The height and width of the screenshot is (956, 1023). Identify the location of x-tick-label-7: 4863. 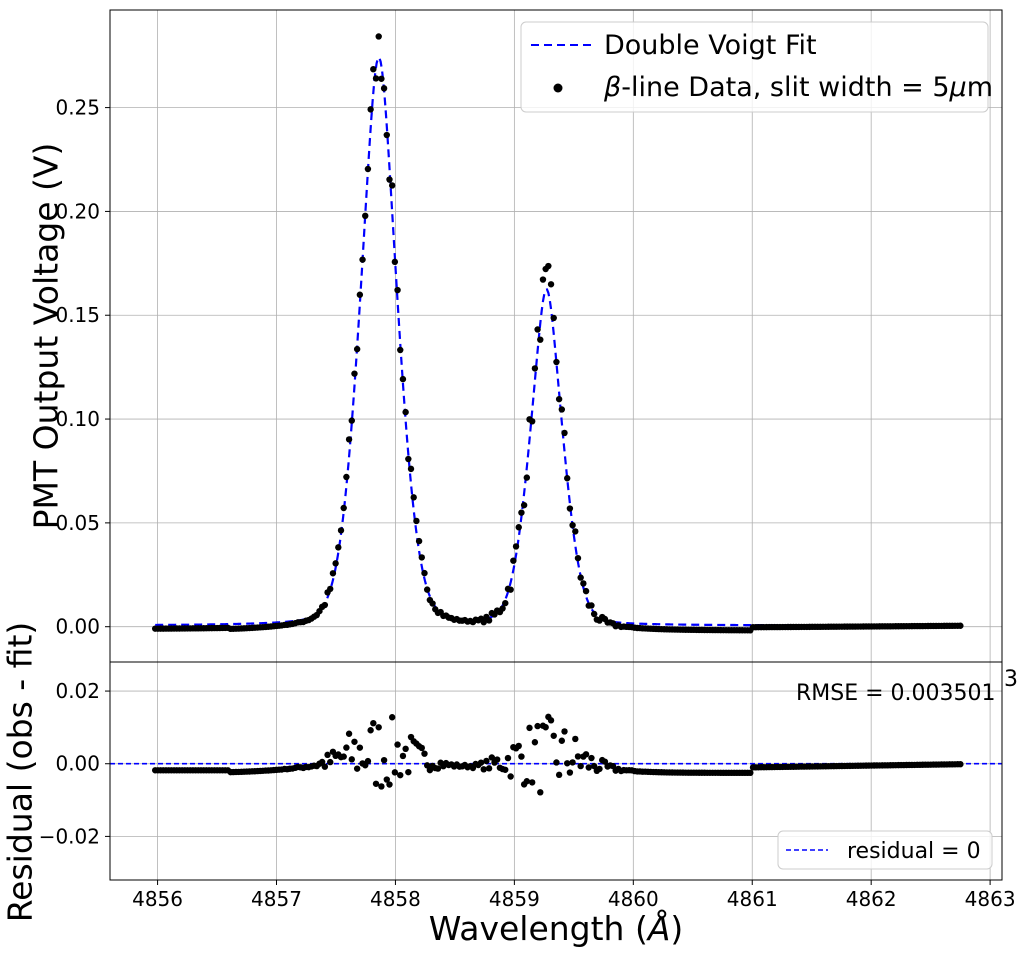
(990, 899).